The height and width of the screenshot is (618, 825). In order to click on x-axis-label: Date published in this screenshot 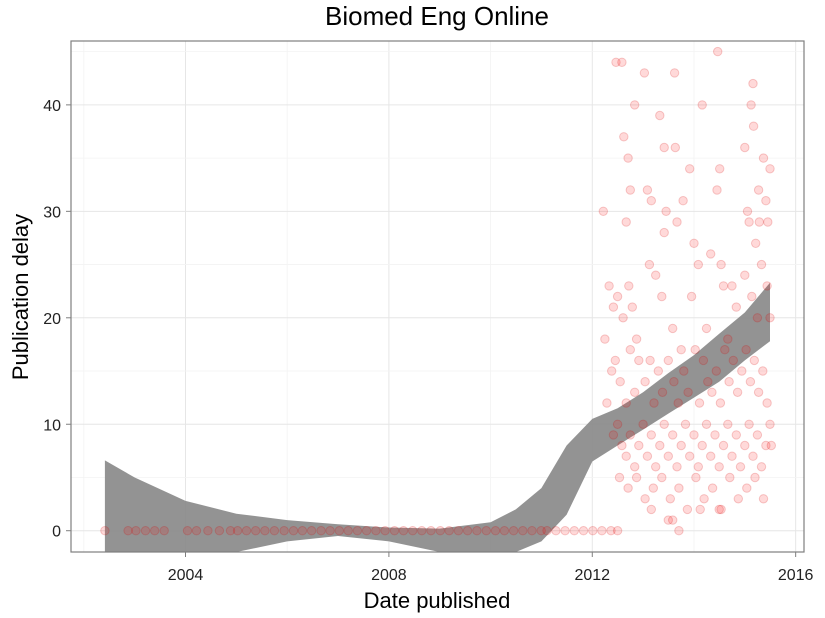, I will do `click(437, 600)`.